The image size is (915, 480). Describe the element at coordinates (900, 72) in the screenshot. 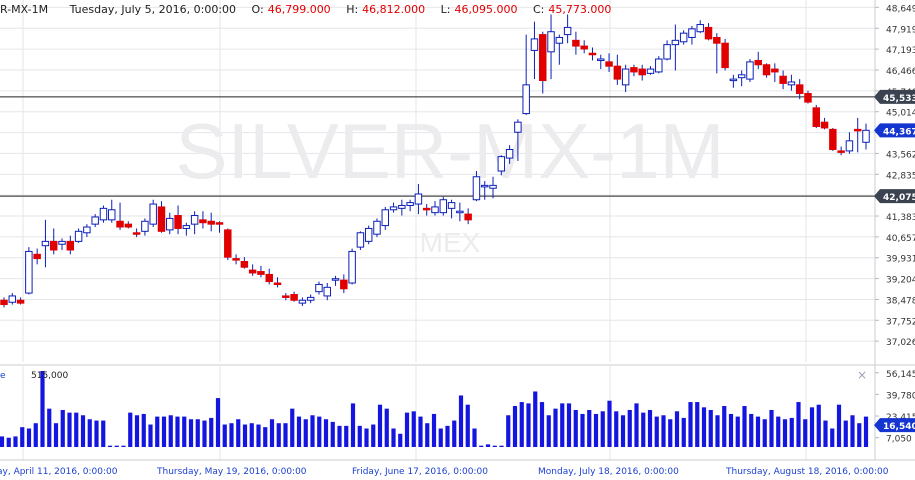

I see `price-tick-label: 46,466` at that location.